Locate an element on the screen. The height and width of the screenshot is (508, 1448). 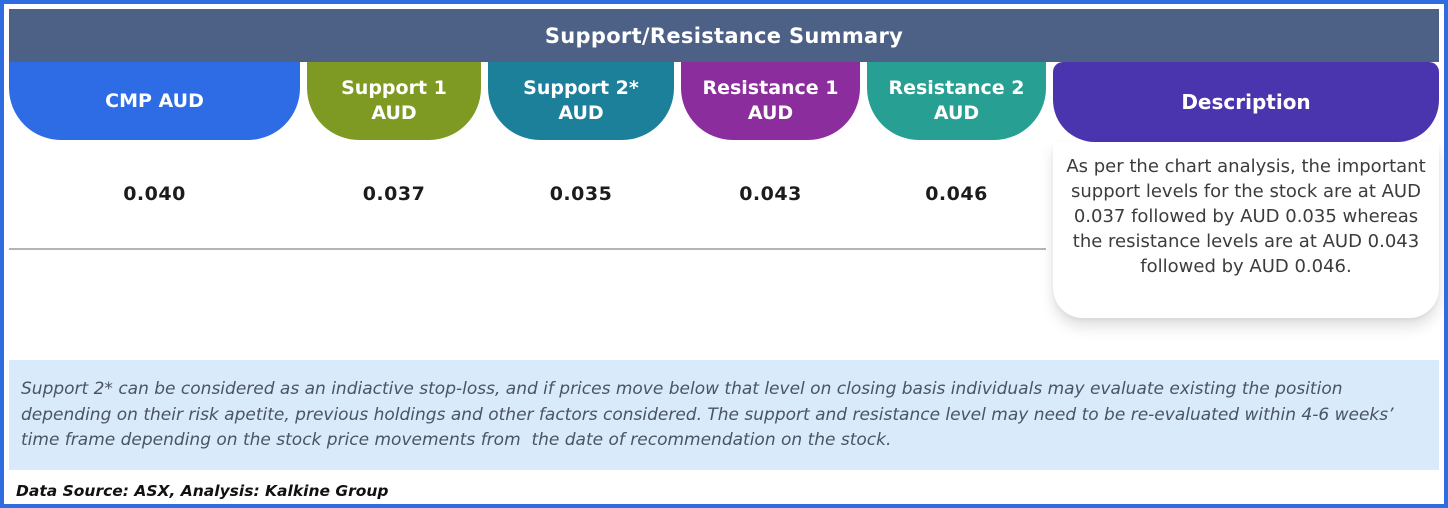
table-title-bar: Support/Resistance Summary is located at coordinates (724, 35).